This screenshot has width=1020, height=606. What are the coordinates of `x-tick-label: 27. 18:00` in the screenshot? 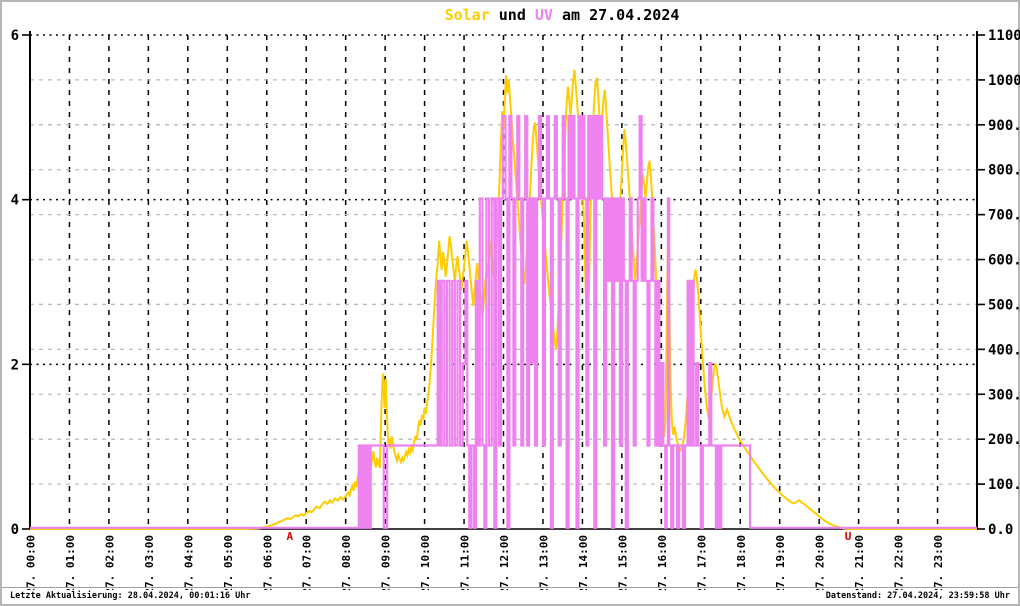 It's located at (741, 562).